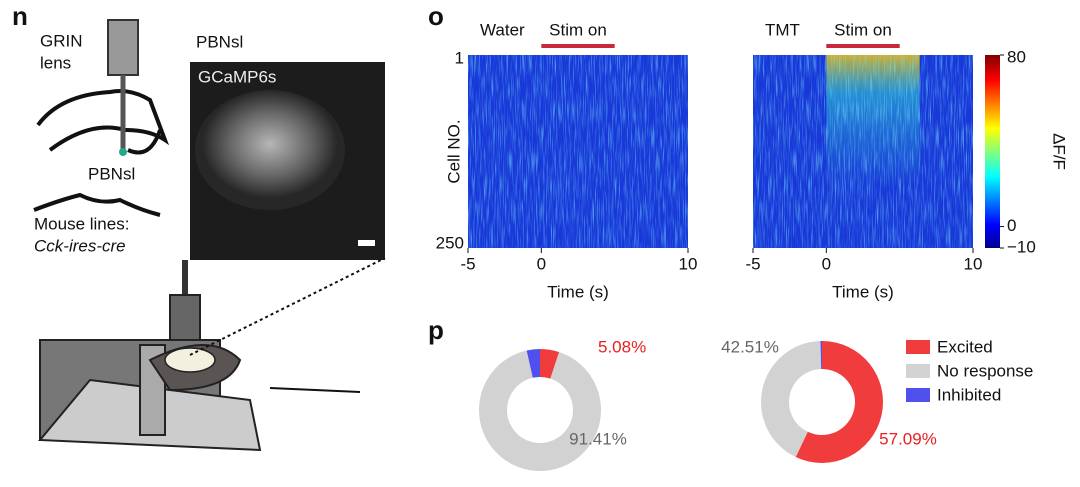 This screenshot has height=487, width=1080. Describe the element at coordinates (502, 29) in the screenshot. I see `heatmap-title: Water` at that location.